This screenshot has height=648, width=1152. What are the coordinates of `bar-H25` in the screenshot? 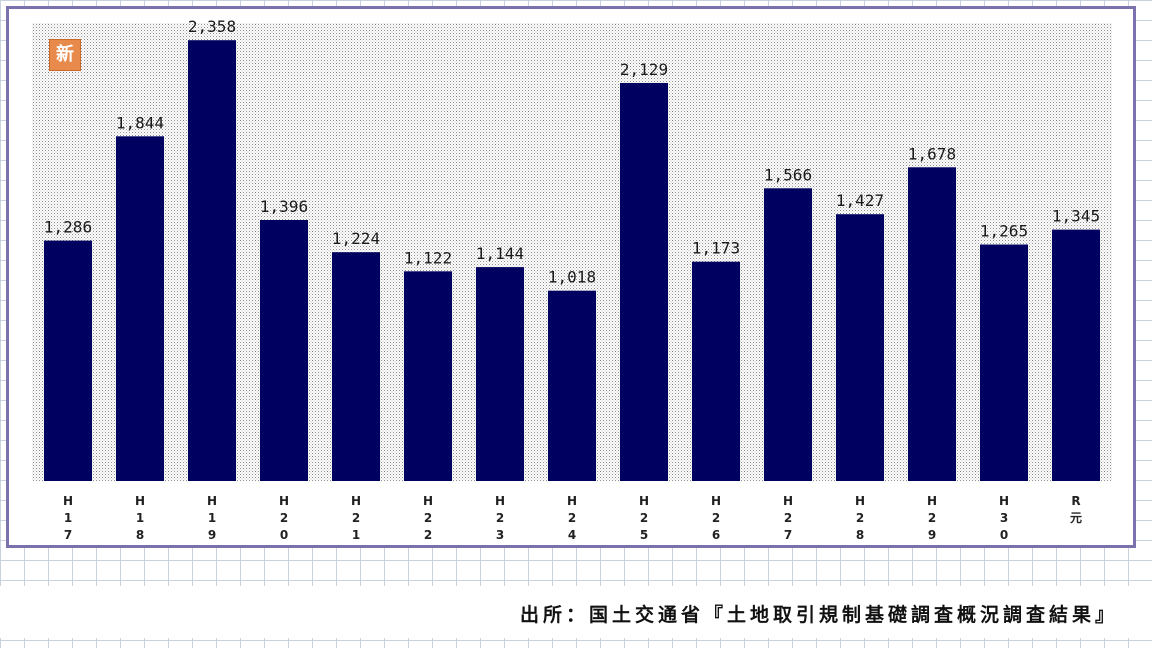 It's located at (644, 282).